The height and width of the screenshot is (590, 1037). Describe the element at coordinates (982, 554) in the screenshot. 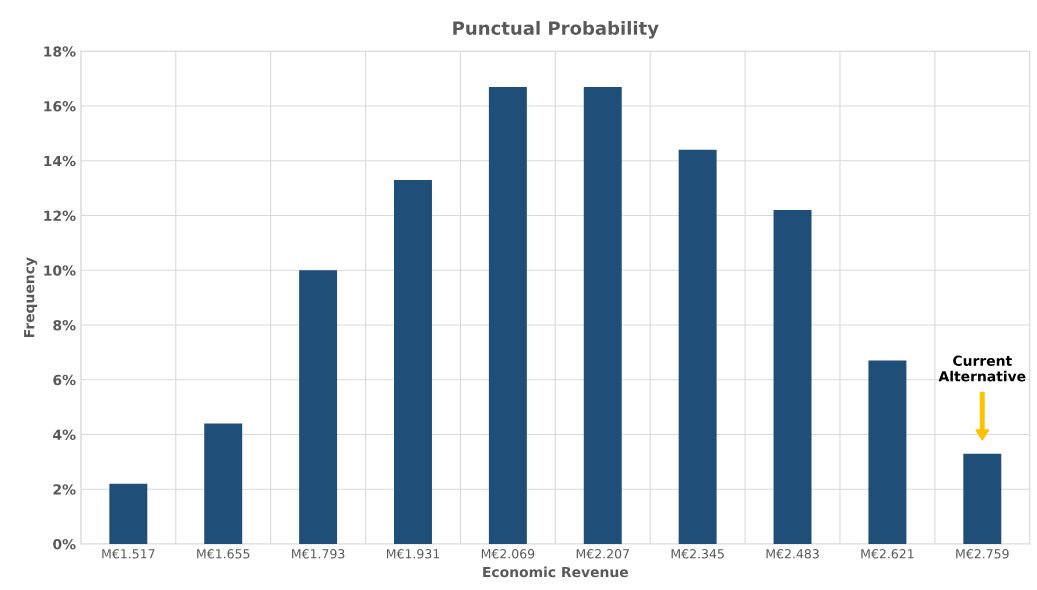

I see `x-tick-label: M€2.759` at that location.